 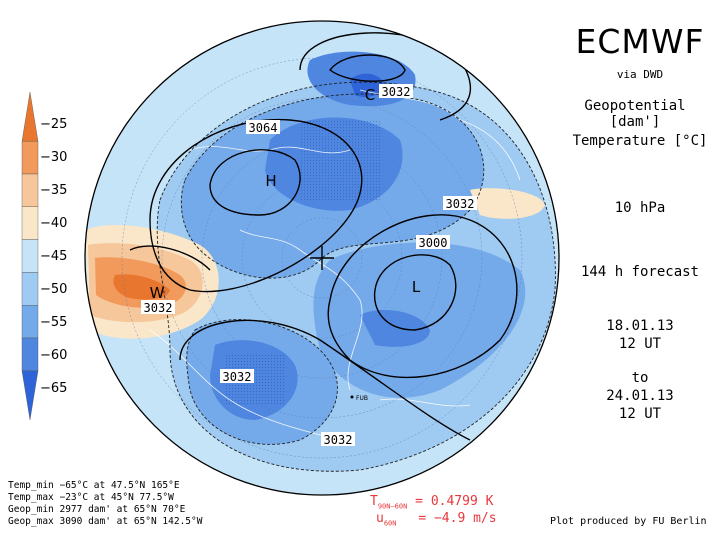 I want to click on variable-temperature: Temperature [°C], so click(x=640, y=141).